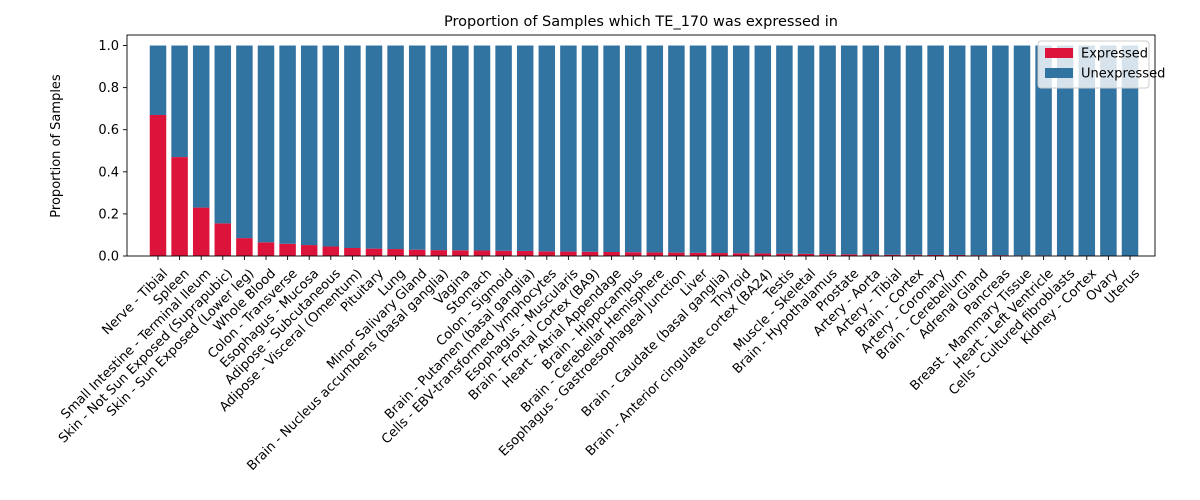 This screenshot has width=1200, height=500. I want to click on y-tick-label: 0.2, so click(108, 214).